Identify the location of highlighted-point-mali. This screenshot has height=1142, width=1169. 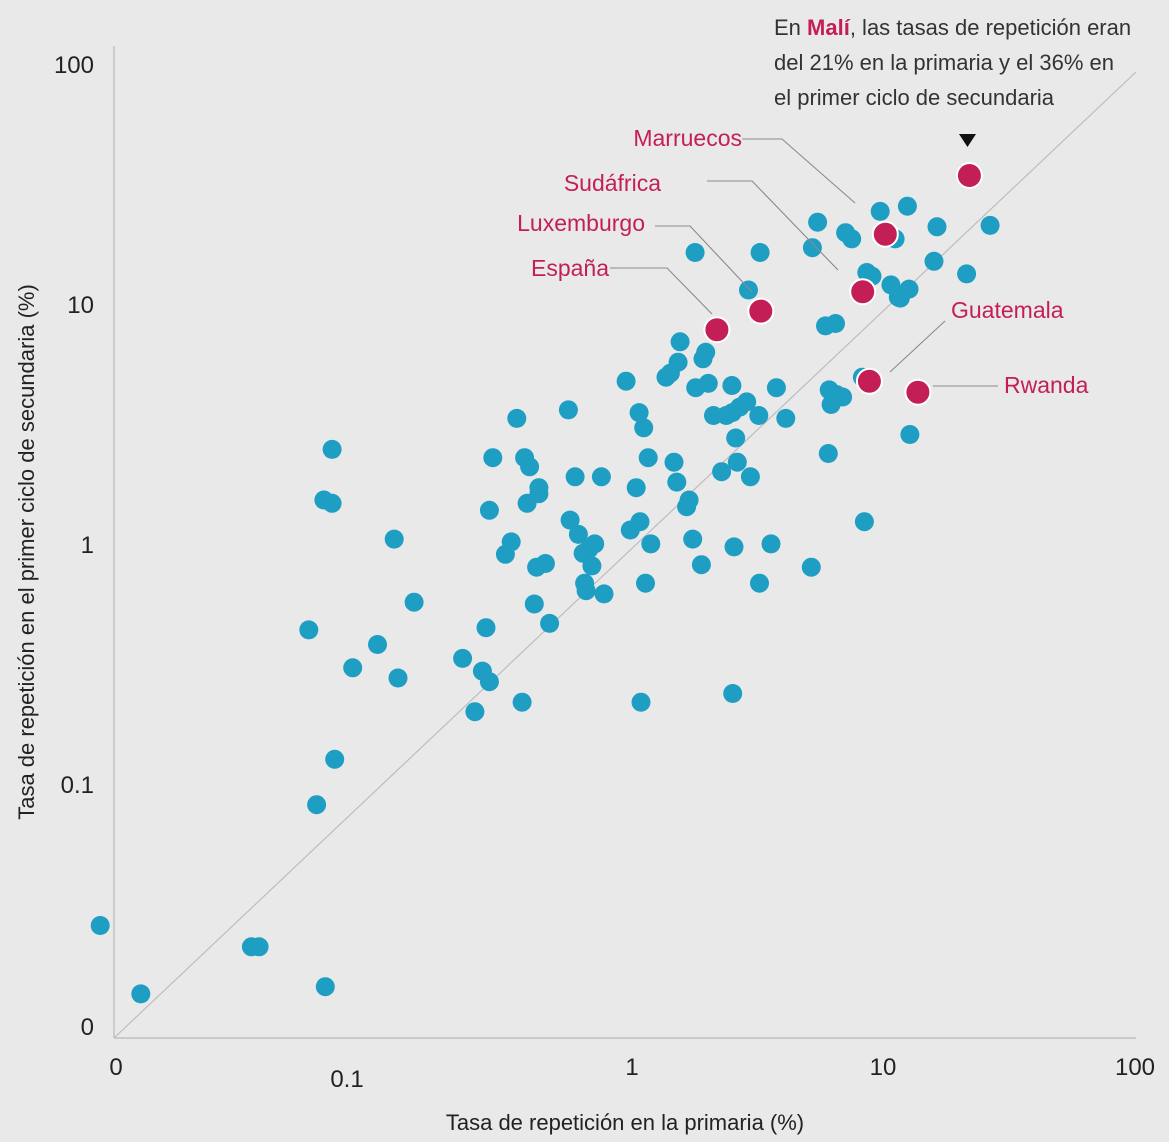
(969, 175).